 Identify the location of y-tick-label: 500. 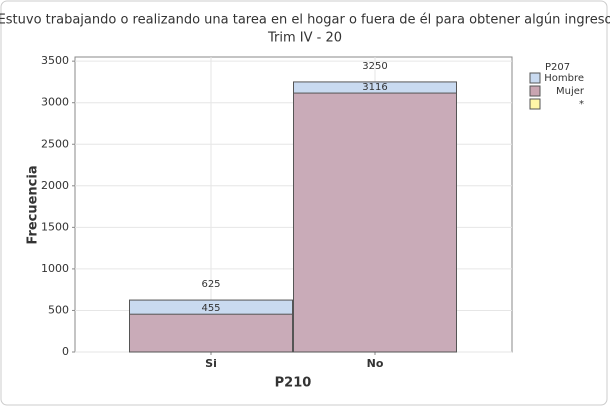
(58, 309).